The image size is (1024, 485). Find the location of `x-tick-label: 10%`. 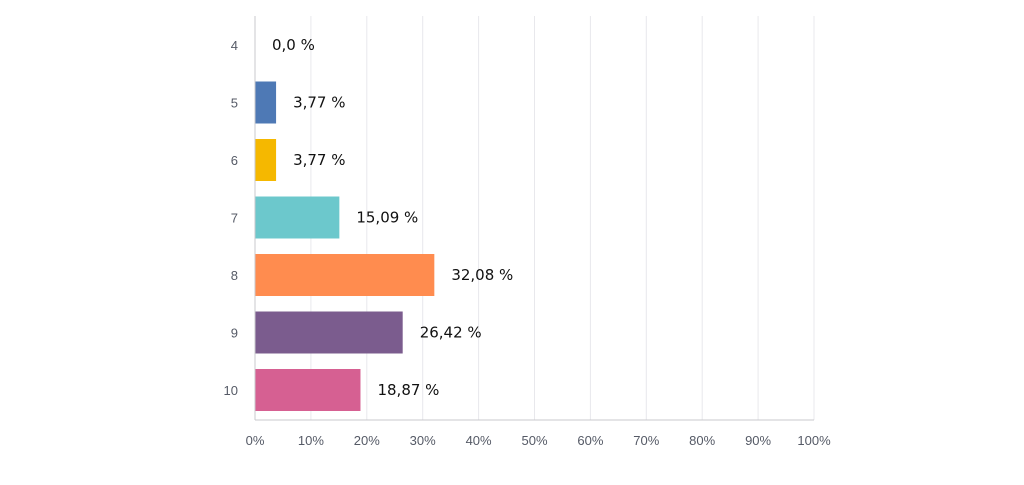

x-tick-label: 10% is located at coordinates (311, 440).